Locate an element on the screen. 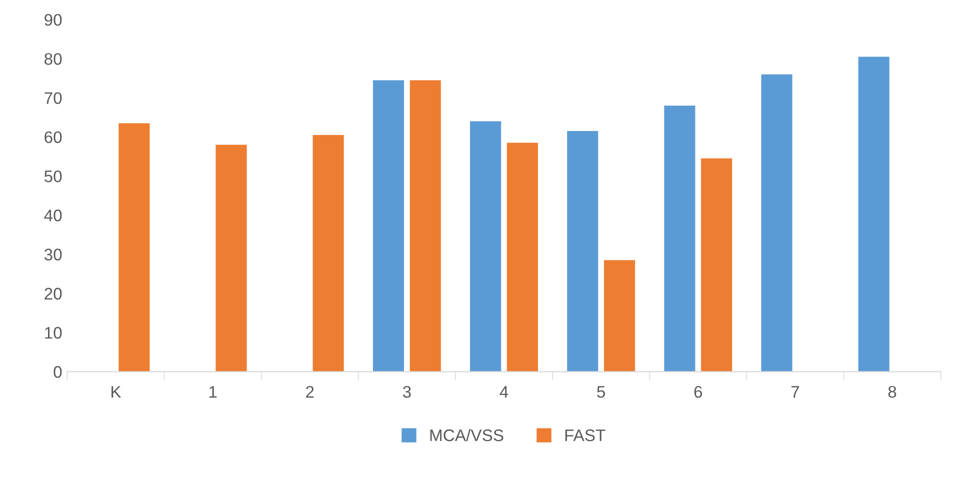 This screenshot has height=489, width=960. x-tick-label: K is located at coordinates (117, 392).